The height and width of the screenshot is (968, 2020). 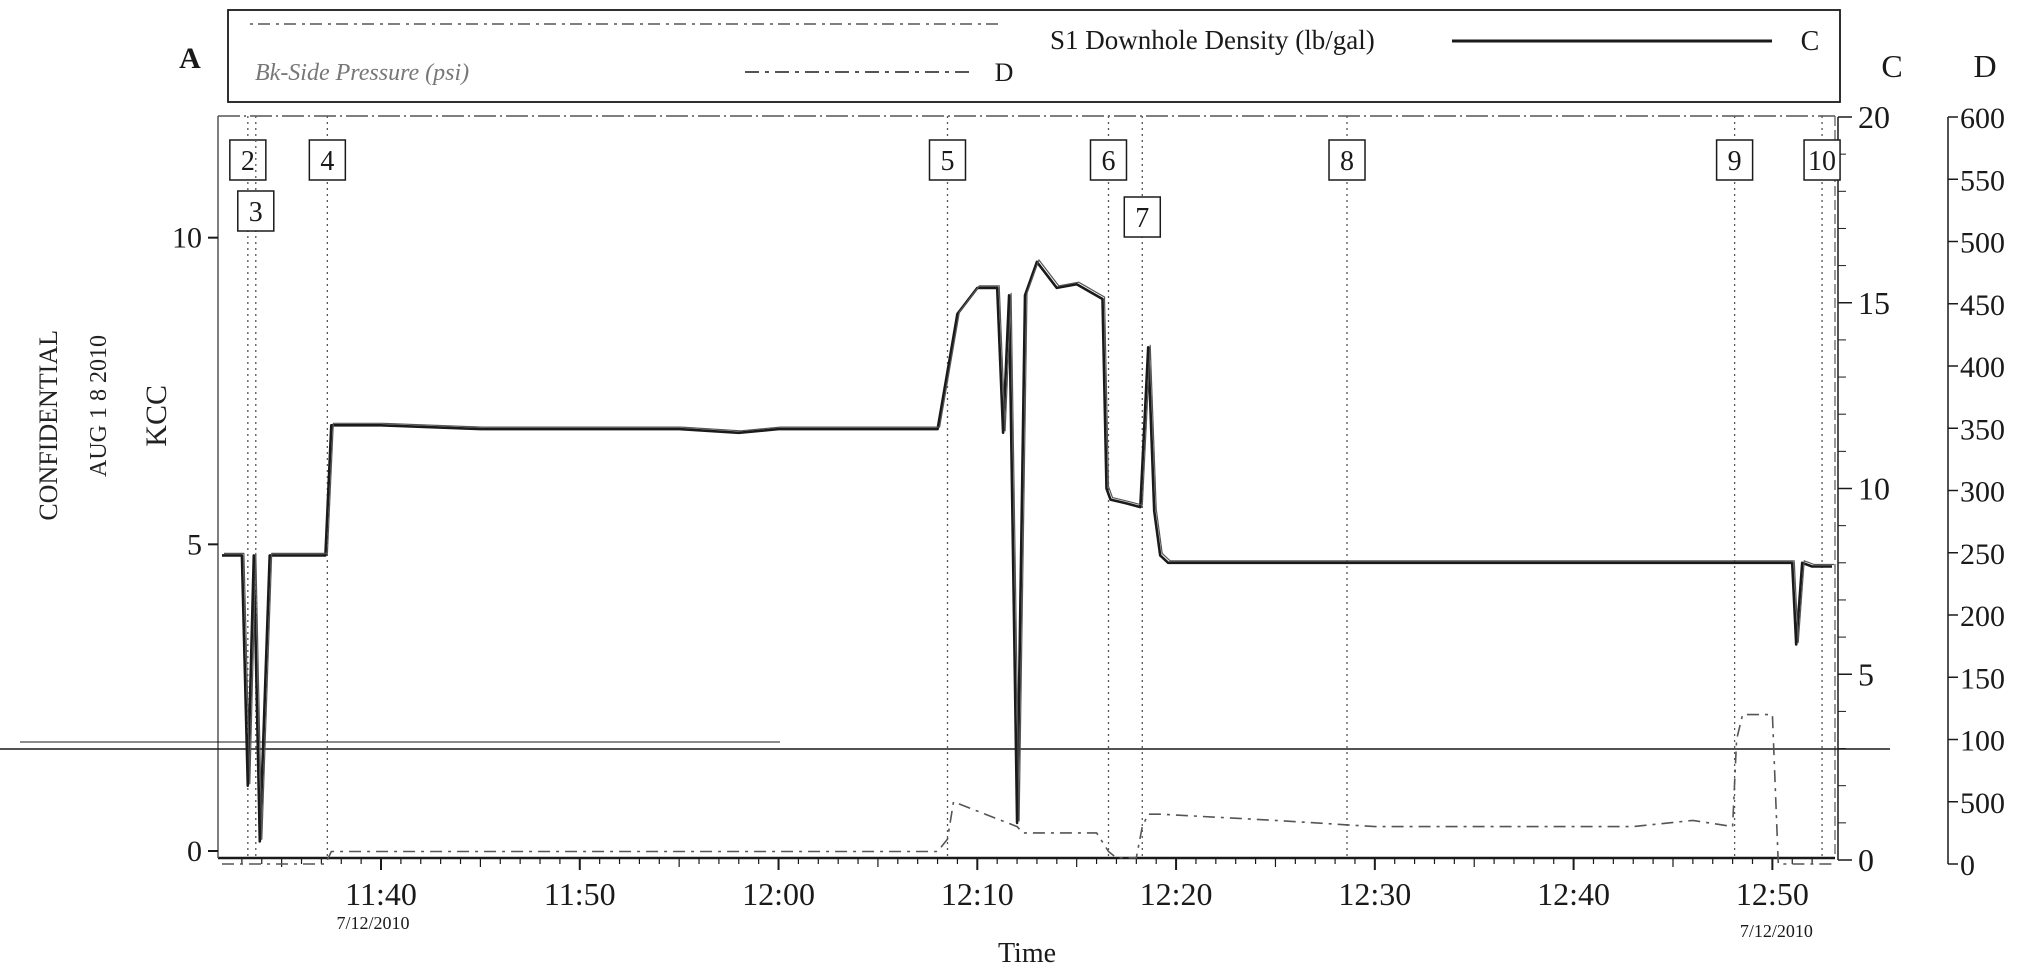 I want to click on axis-c-tick-label: 10, so click(x=1874, y=489).